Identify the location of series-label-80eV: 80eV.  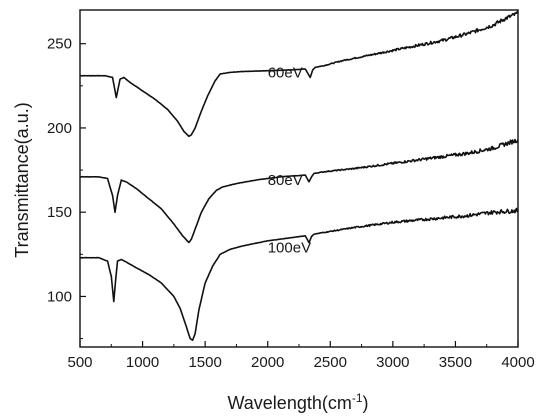
(285, 180).